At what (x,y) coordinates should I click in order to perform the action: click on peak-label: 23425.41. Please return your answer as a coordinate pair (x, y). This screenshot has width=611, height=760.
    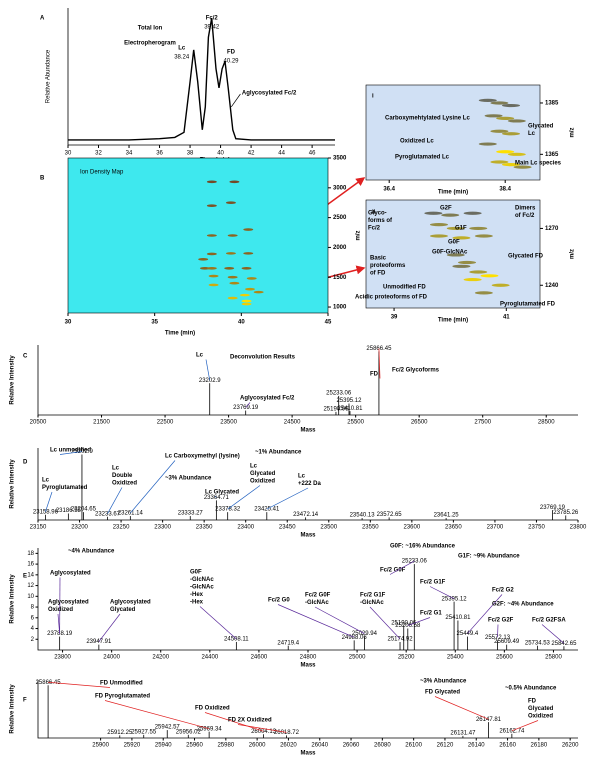
    Looking at the image, I should click on (267, 510).